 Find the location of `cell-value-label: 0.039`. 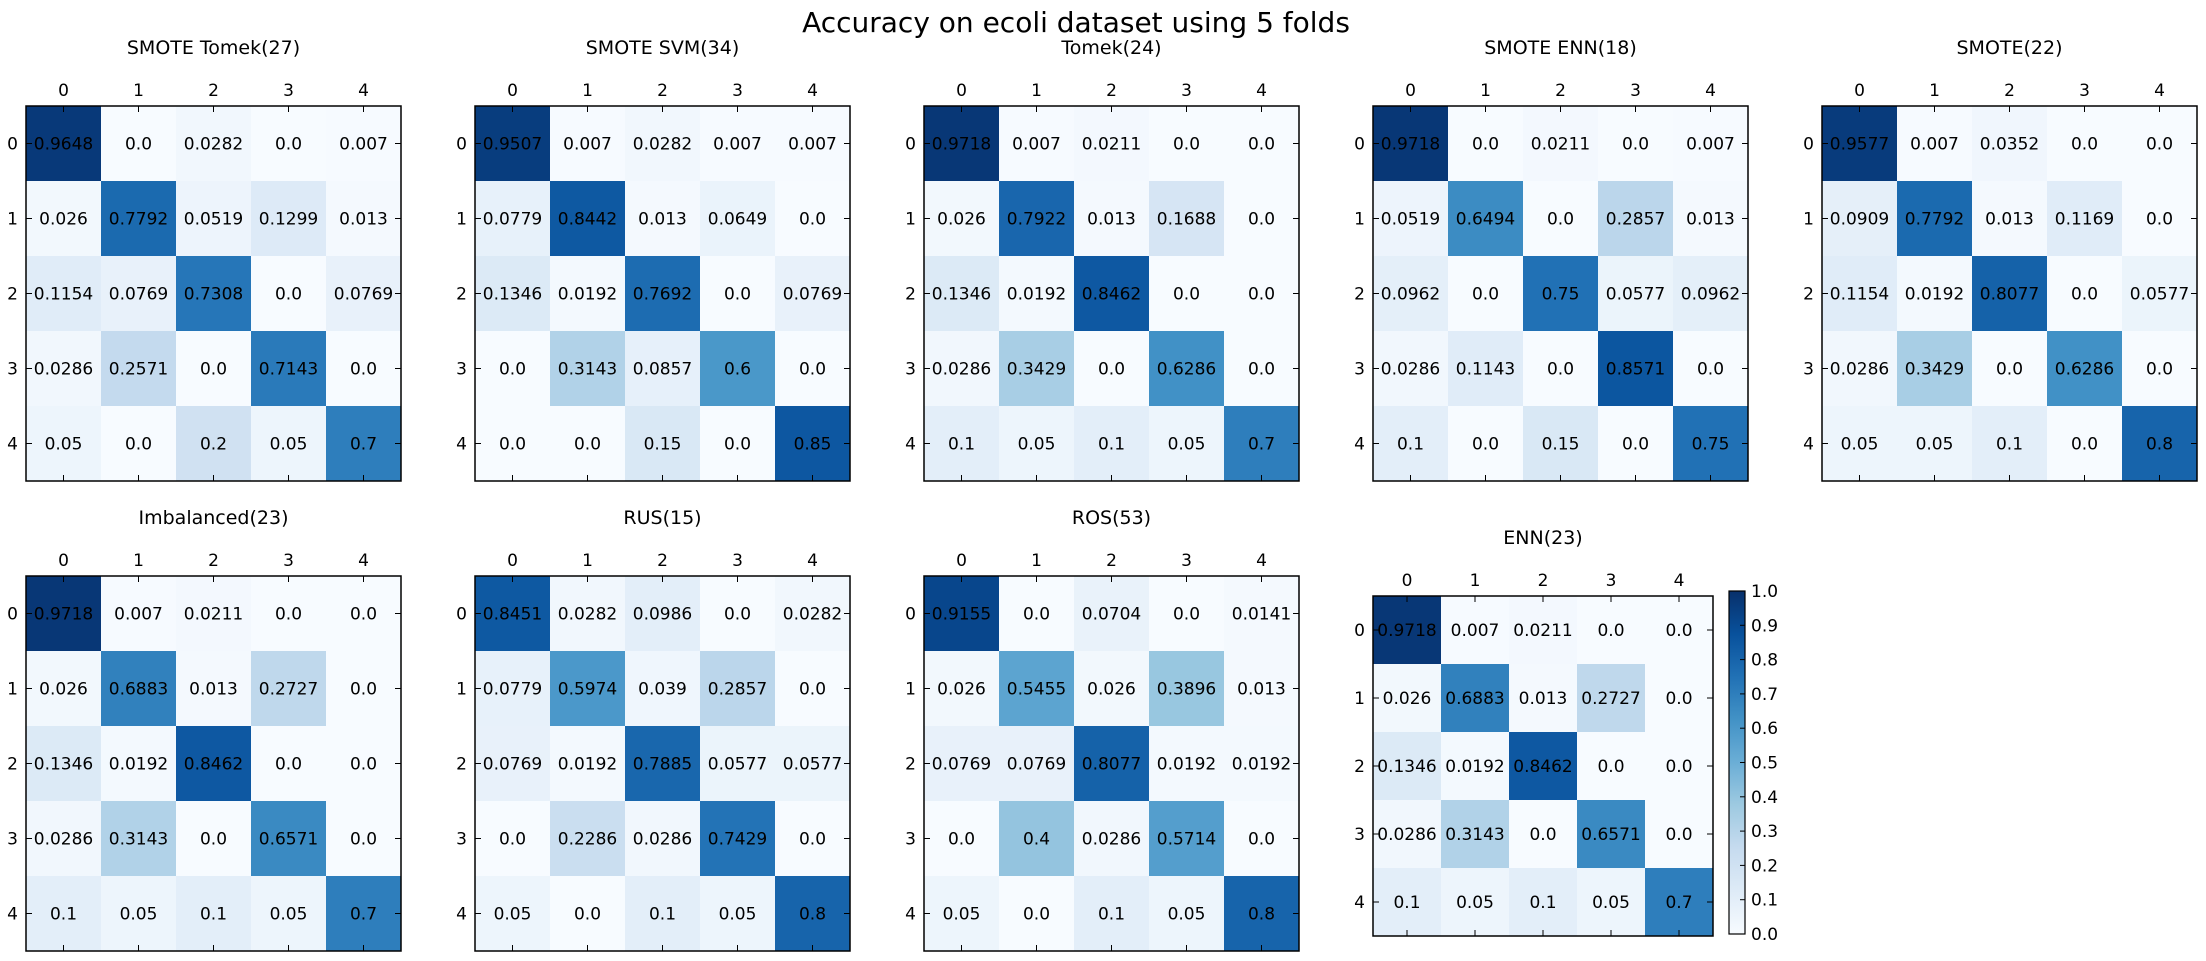

cell-value-label: 0.039 is located at coordinates (662, 690).